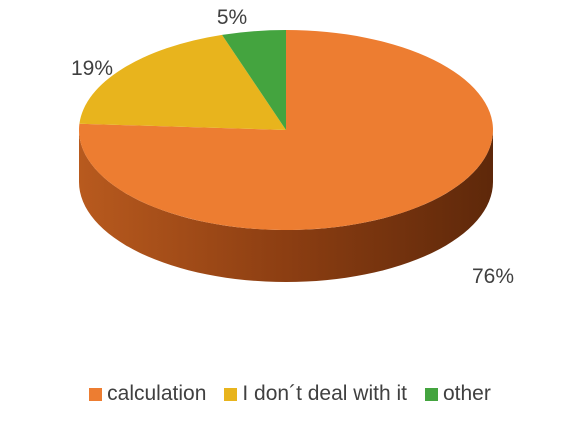  Describe the element at coordinates (231, 394) in the screenshot. I see `legend-swatch-dont-deal` at that location.